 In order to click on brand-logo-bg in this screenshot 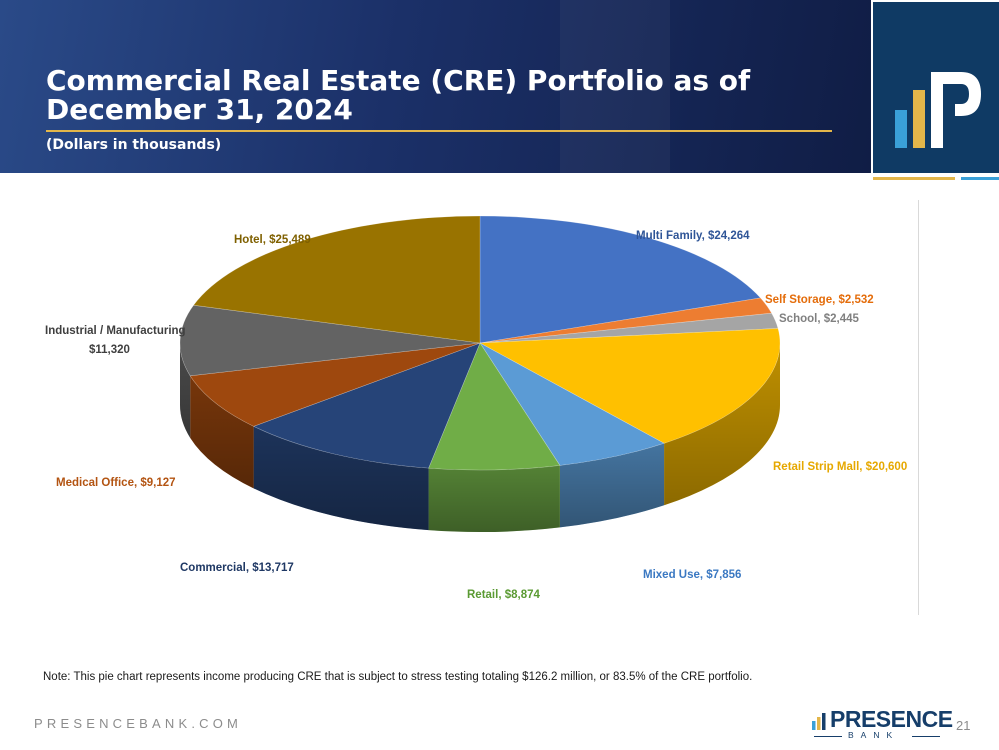, I will do `click(936, 87)`.